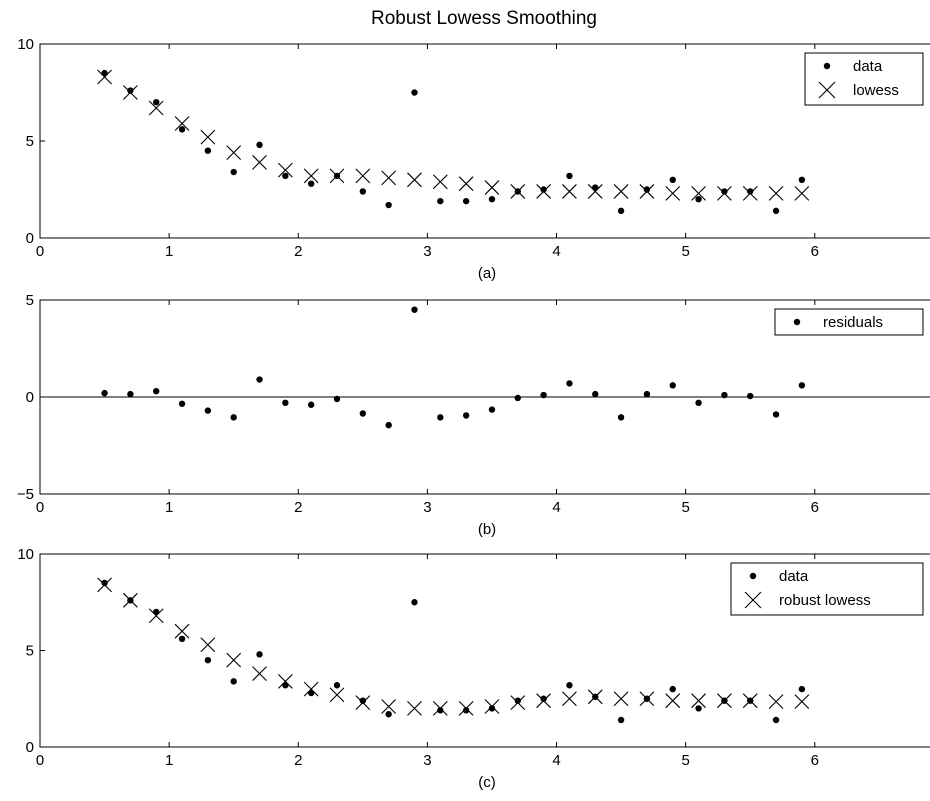  What do you see at coordinates (853, 322) in the screenshot?
I see `legend-label: residuals` at bounding box center [853, 322].